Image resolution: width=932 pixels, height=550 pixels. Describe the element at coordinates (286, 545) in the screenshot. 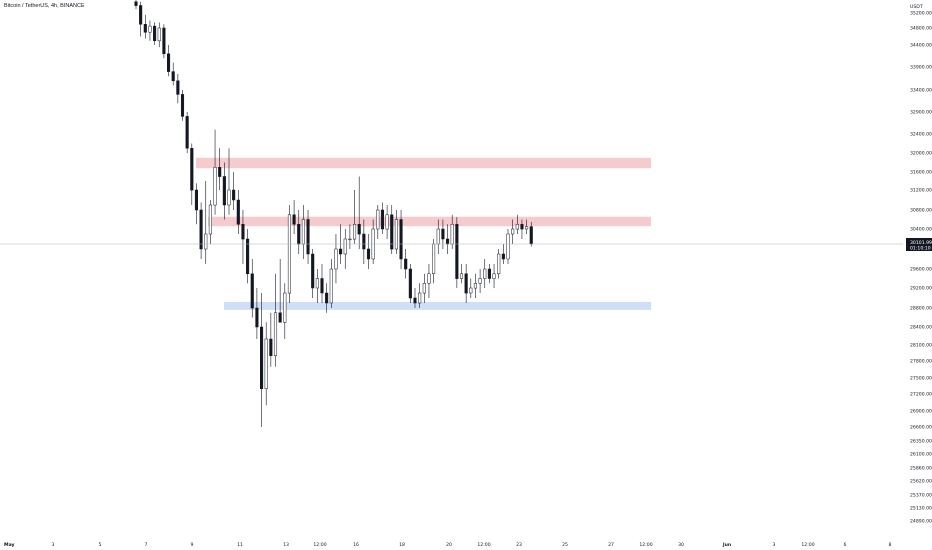

I see `time-tick-label: 13` at that location.